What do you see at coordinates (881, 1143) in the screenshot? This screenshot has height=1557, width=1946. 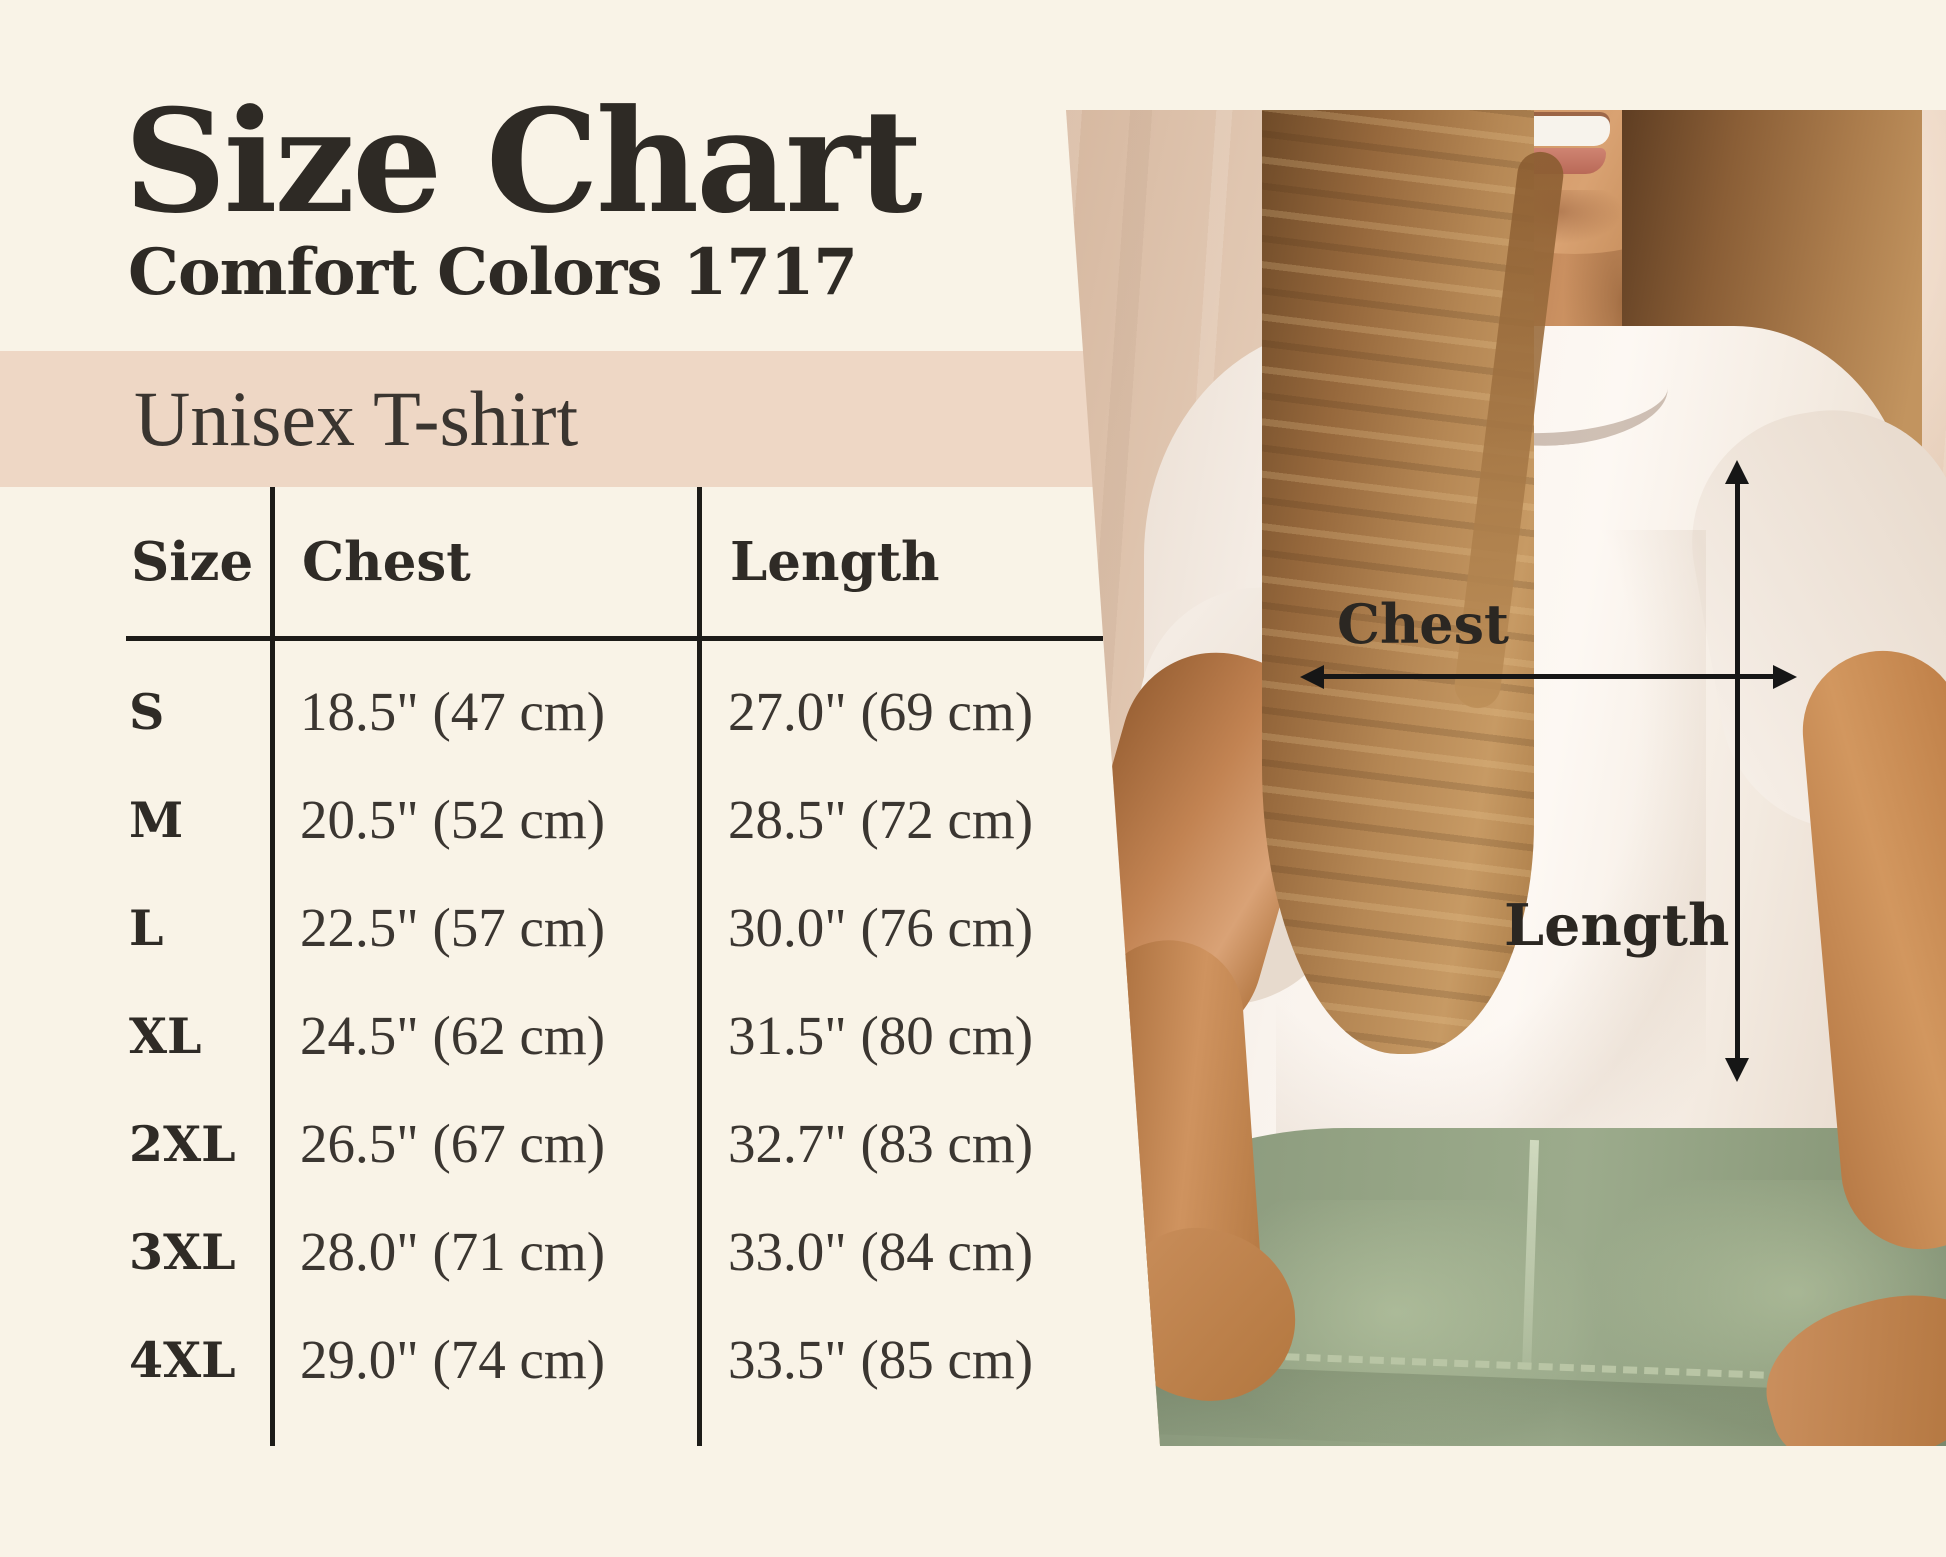 I see `length-cell: 32.7" (83 cm)` at bounding box center [881, 1143].